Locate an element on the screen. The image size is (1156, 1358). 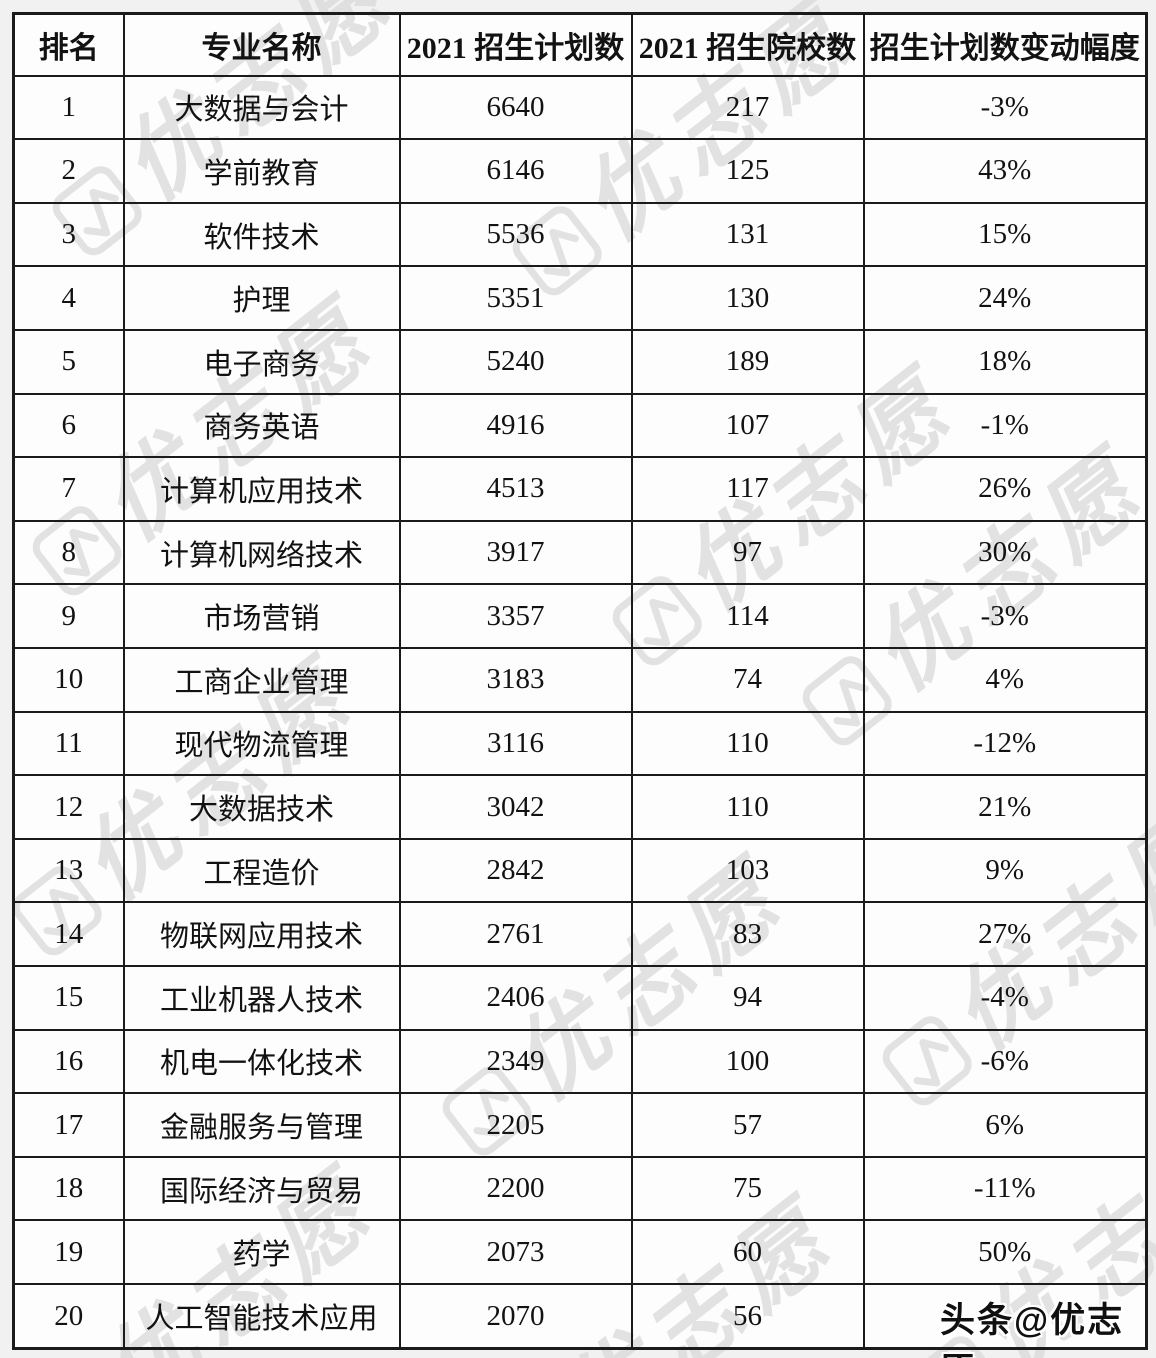
schools-cell: 100 is located at coordinates (747, 1061).